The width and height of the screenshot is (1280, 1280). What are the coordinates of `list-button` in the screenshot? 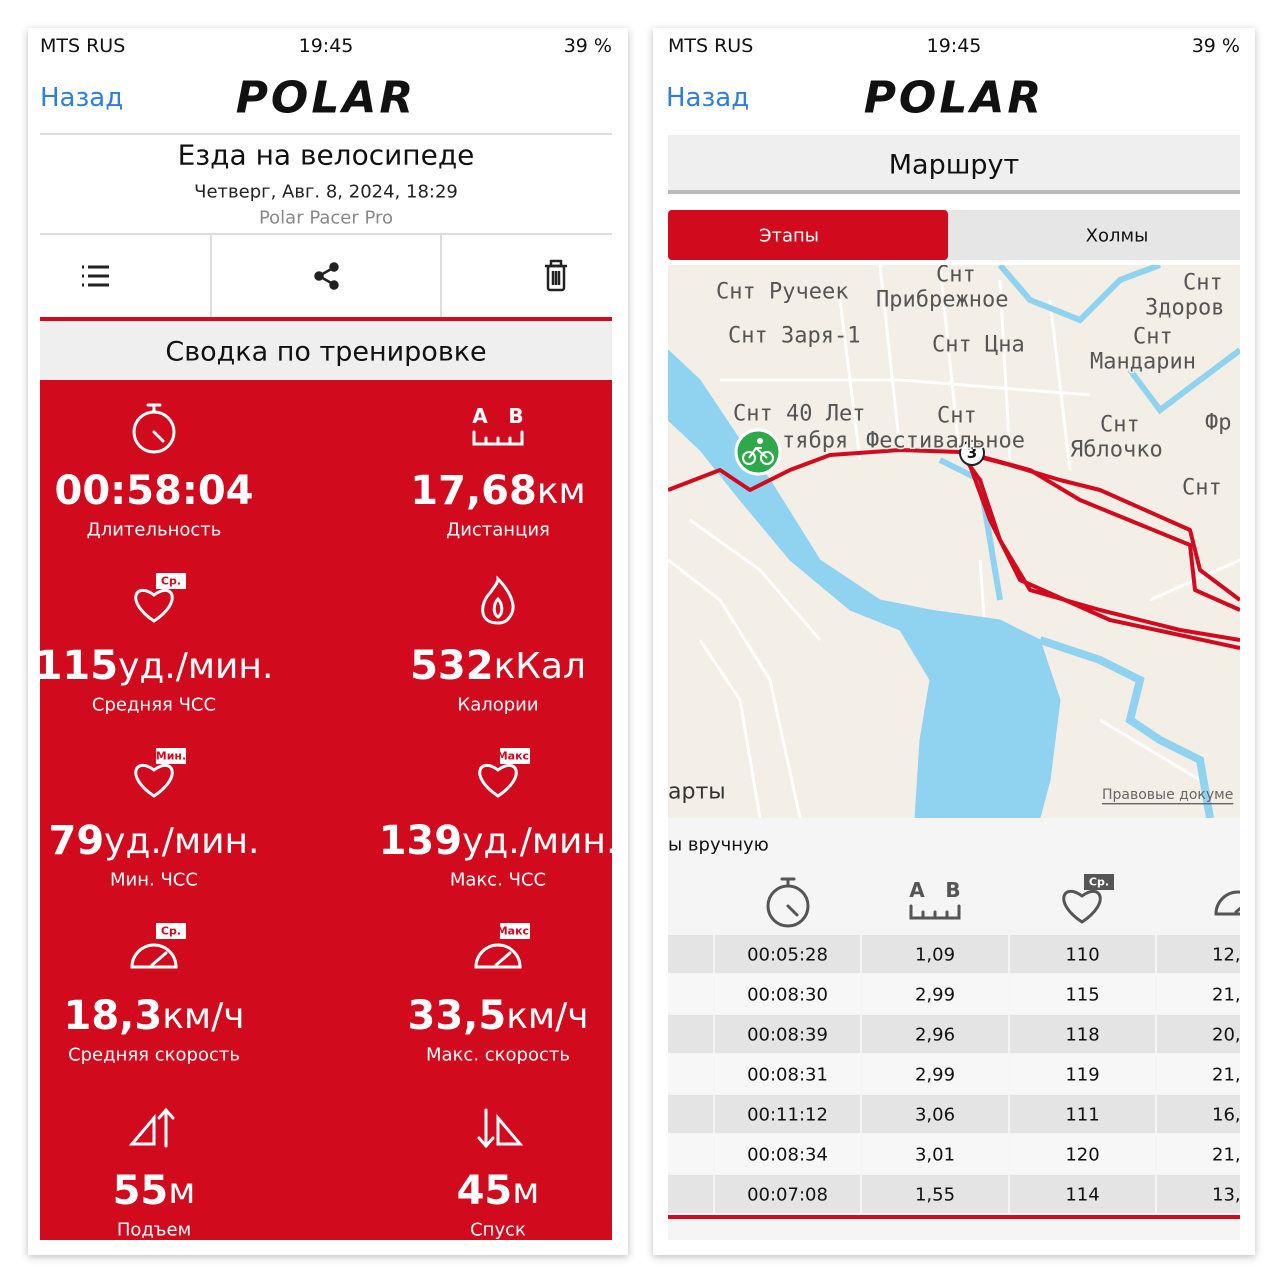 It's located at (95, 276).